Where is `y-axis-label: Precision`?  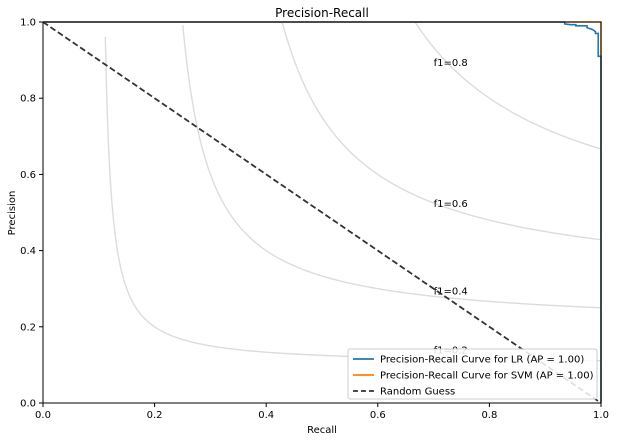
y-axis-label: Precision is located at coordinates (12, 213).